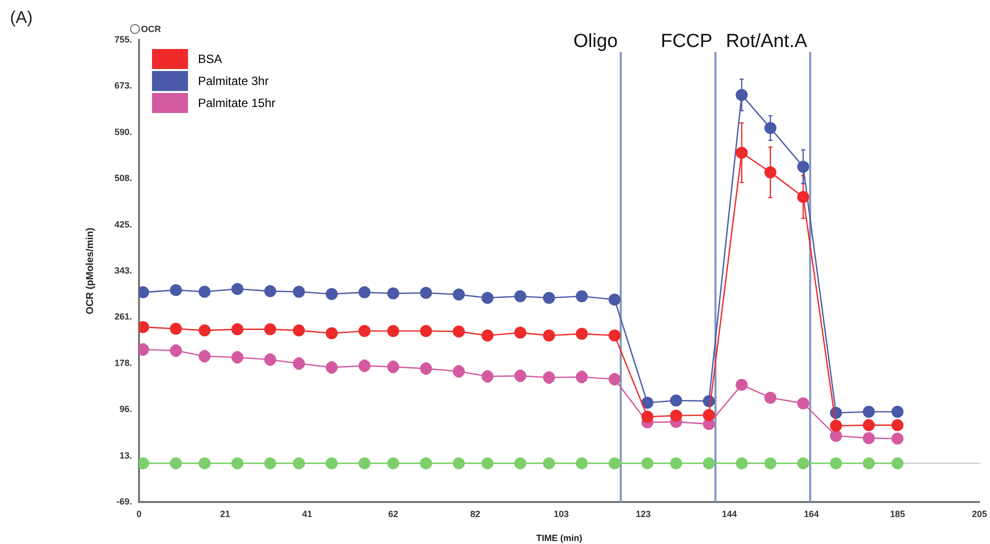 Image resolution: width=990 pixels, height=544 pixels. I want to click on x-axis-title: TIME (min), so click(559, 538).